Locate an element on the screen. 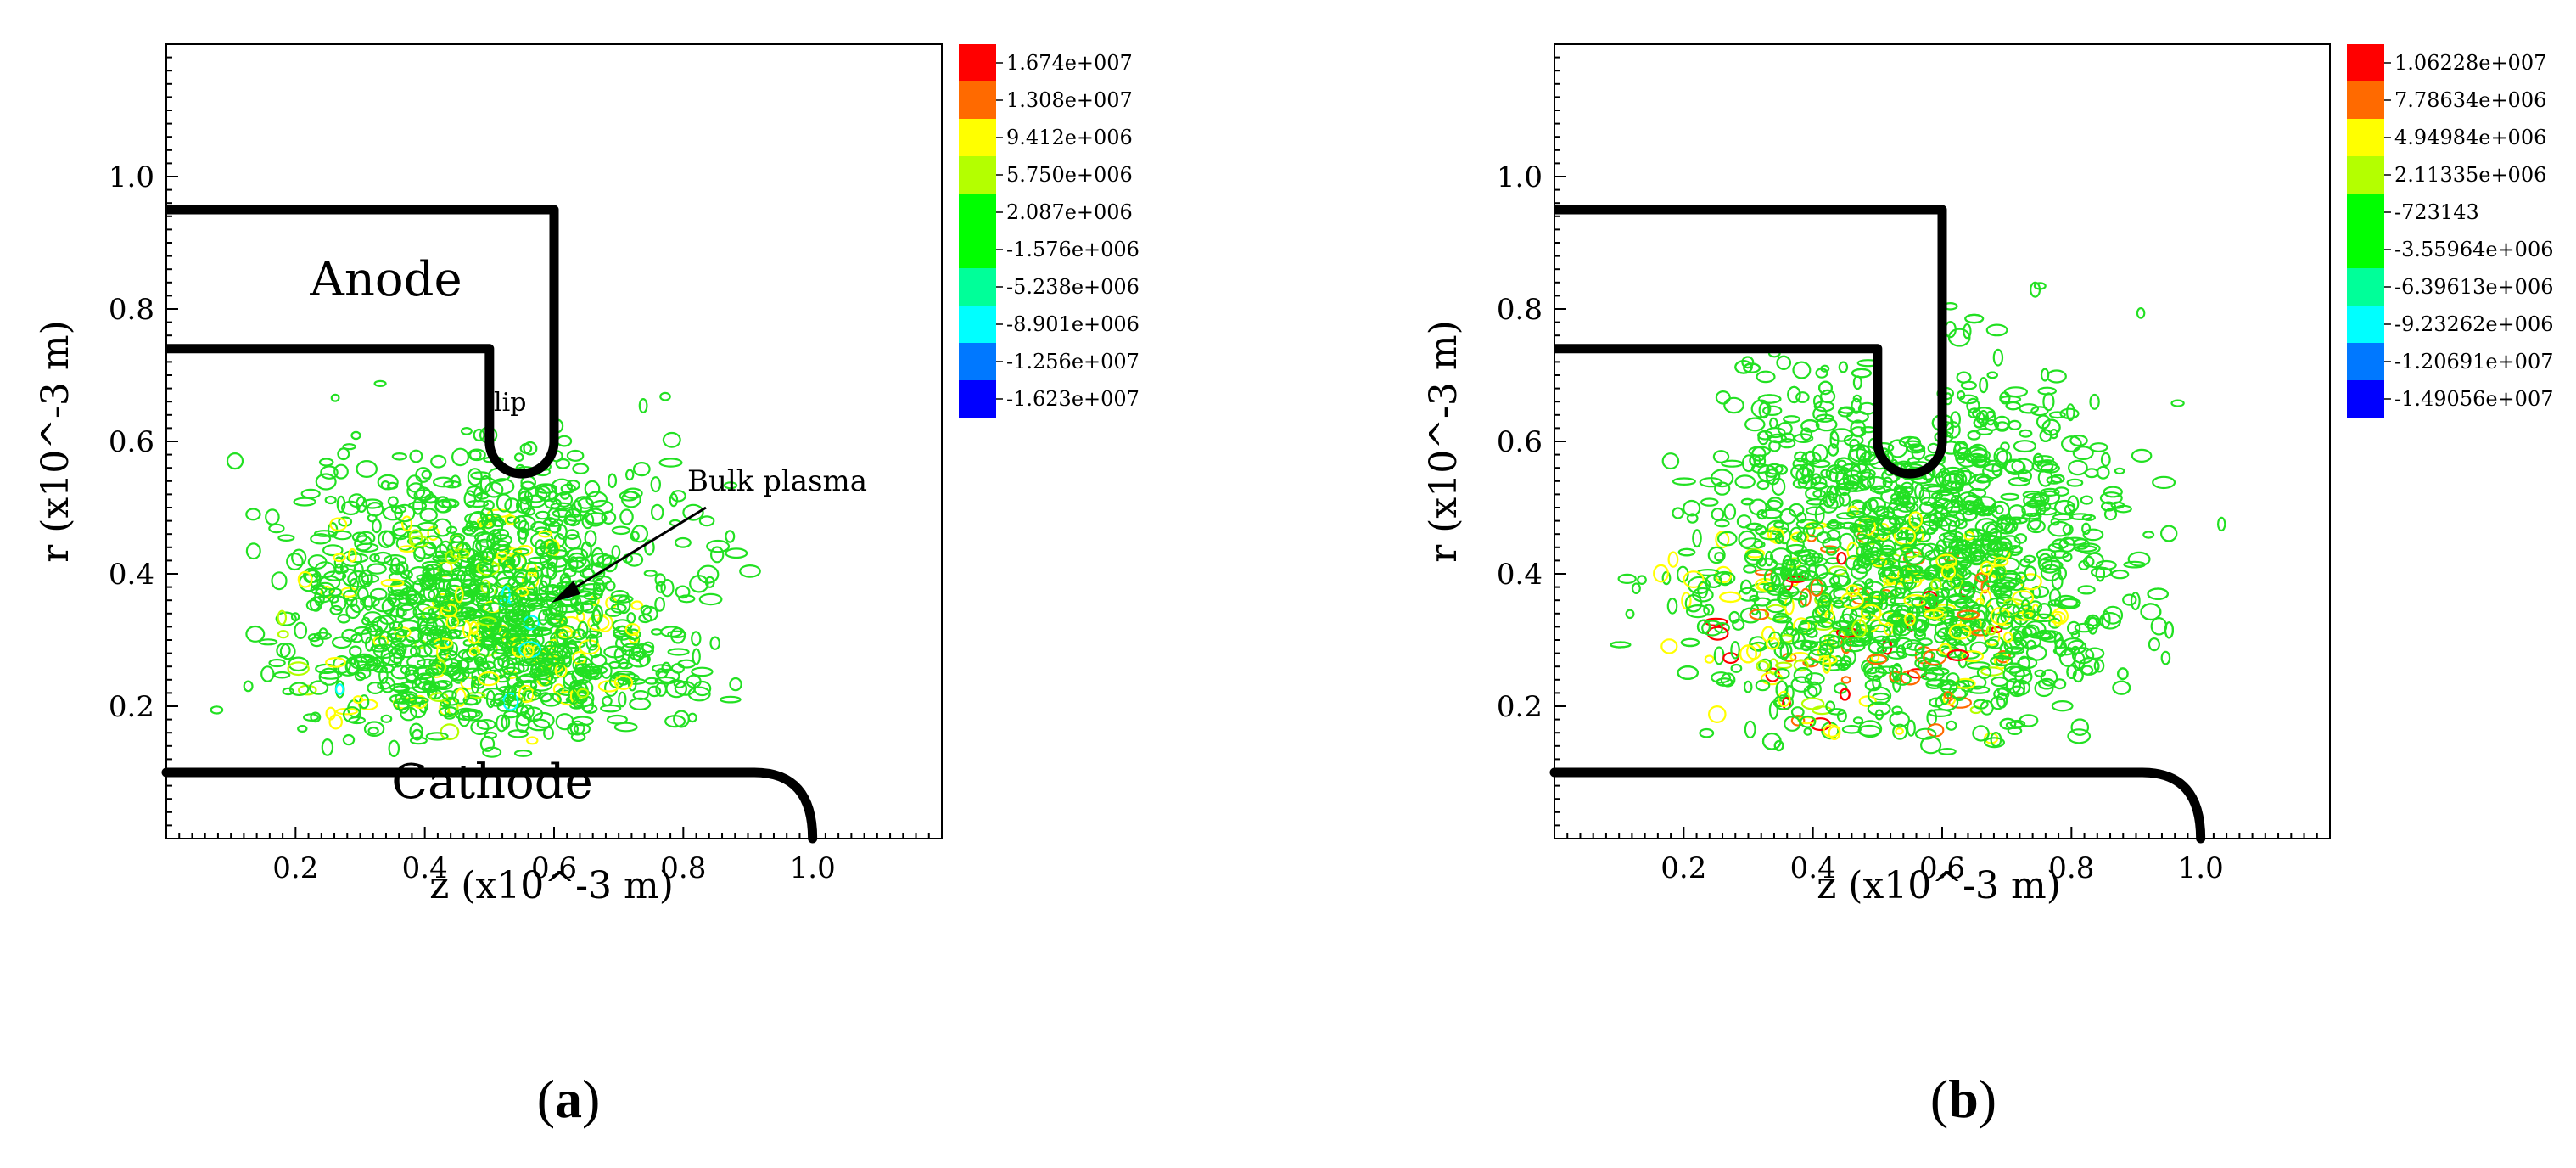  colorbar-label: 1.06228e+007 is located at coordinates (2470, 63).